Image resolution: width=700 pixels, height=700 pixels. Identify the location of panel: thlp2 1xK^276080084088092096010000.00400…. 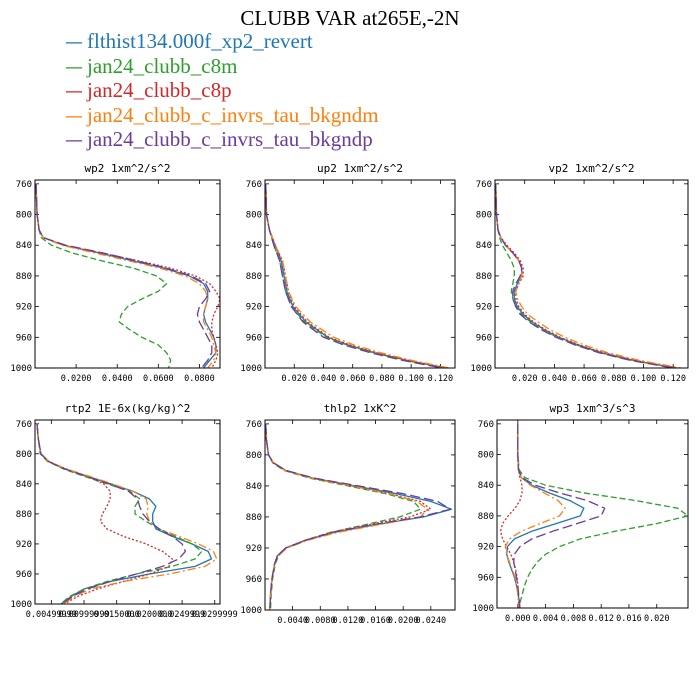
(348, 514).